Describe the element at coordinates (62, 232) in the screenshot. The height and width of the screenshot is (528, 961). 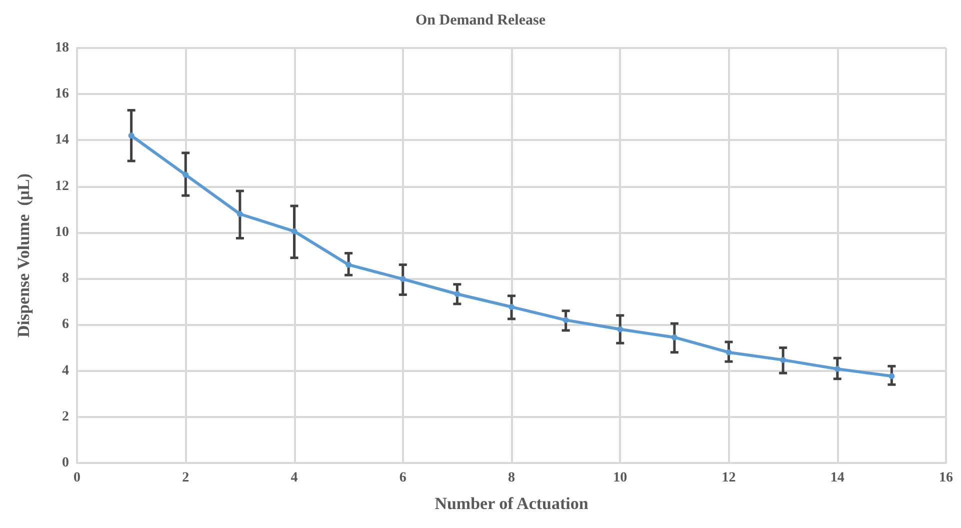
I see `y-tick-label: 10` at that location.